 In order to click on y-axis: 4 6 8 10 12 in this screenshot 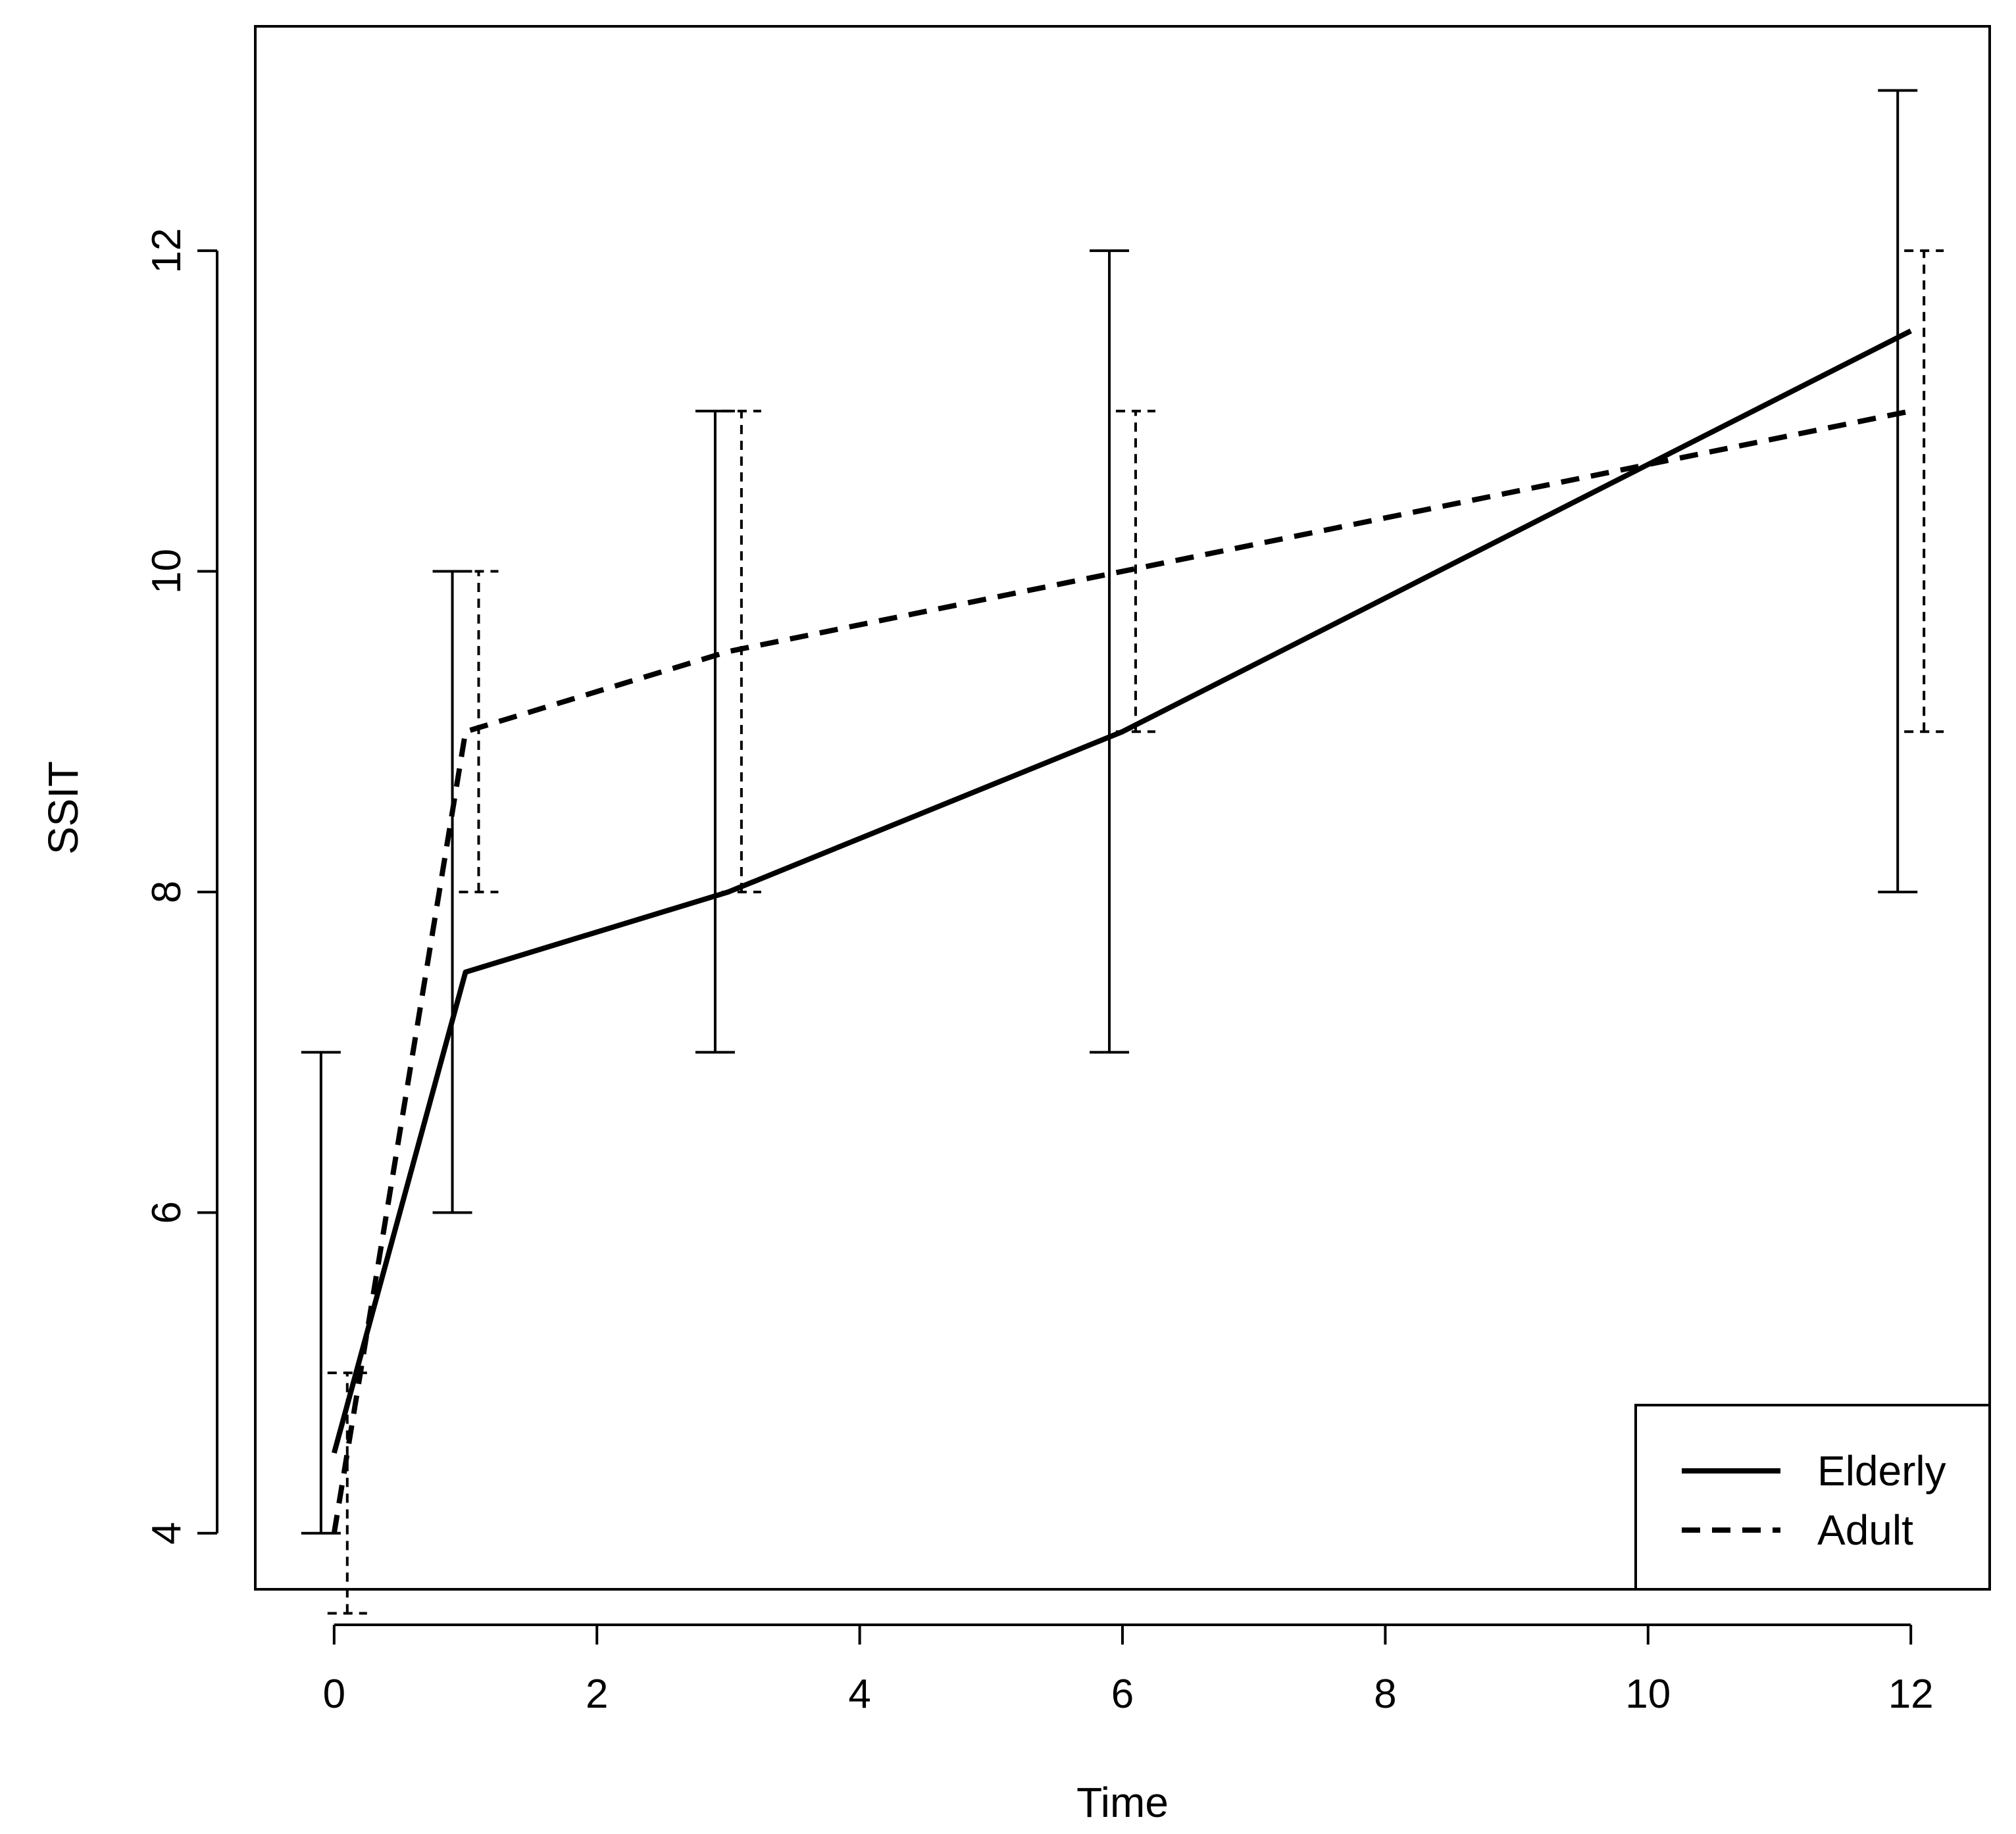, I will do `click(181, 887)`.